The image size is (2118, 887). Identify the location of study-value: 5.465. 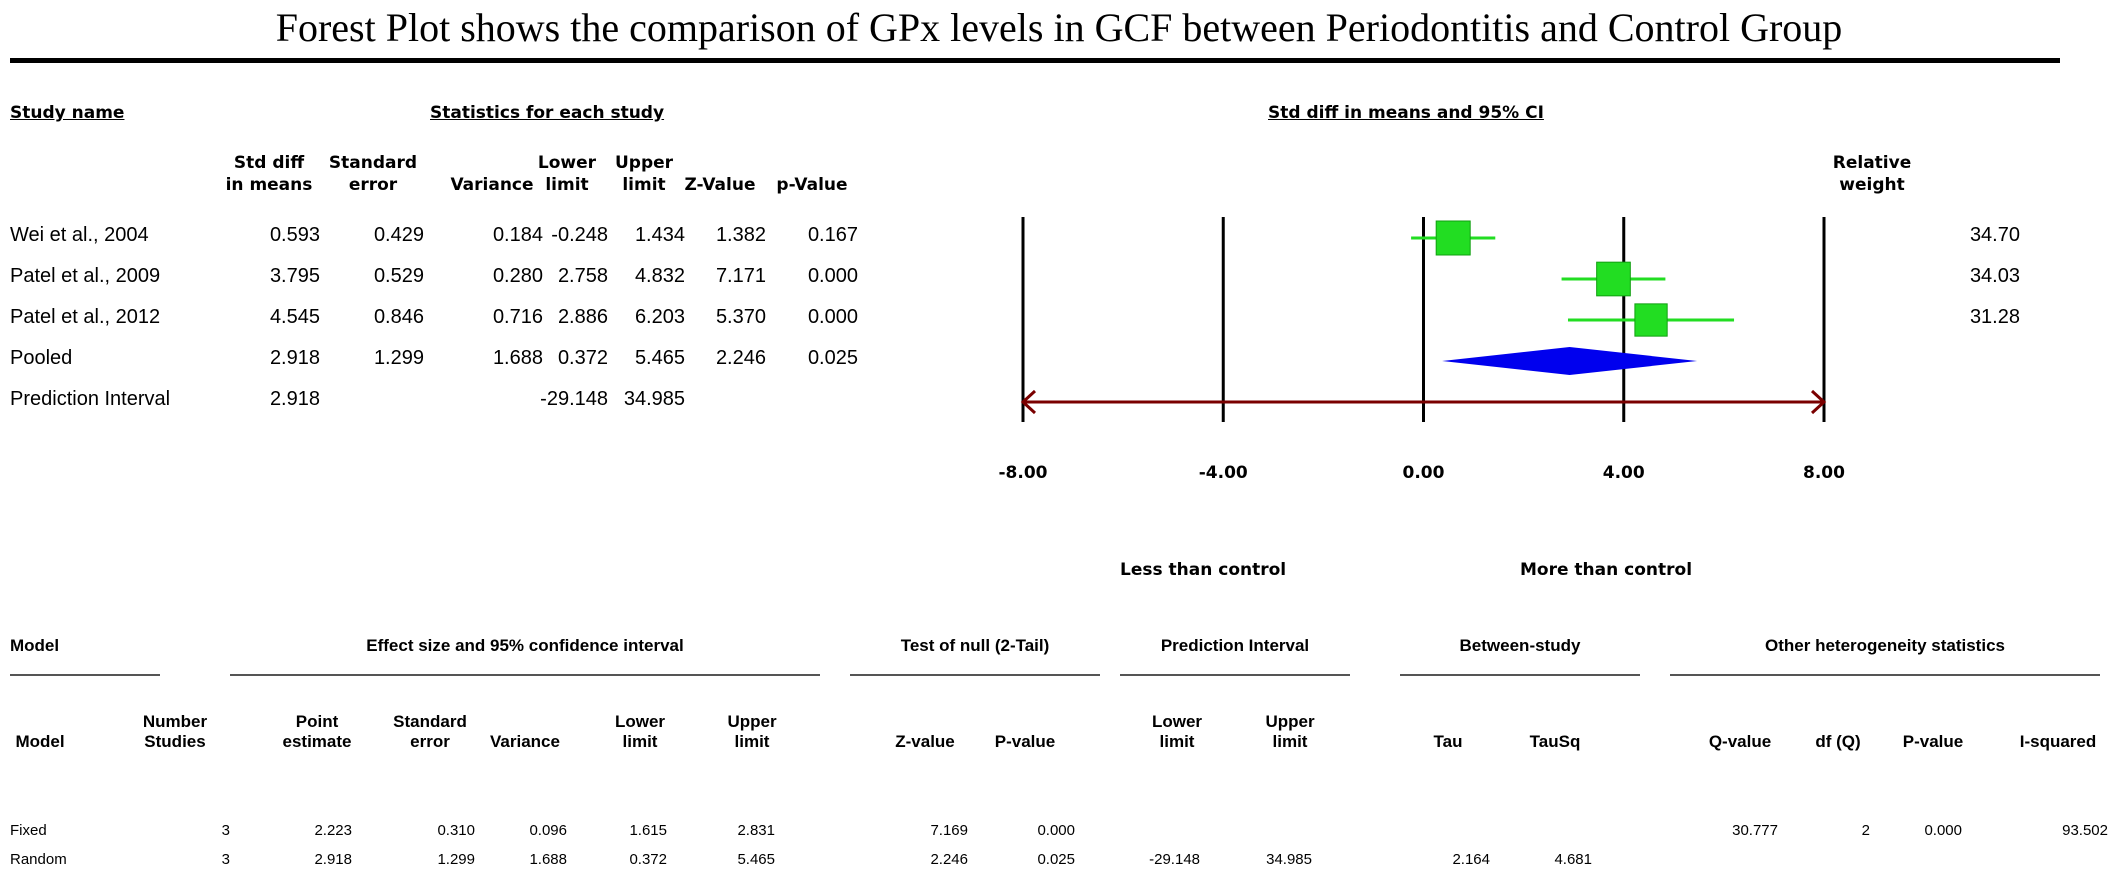
(659, 358).